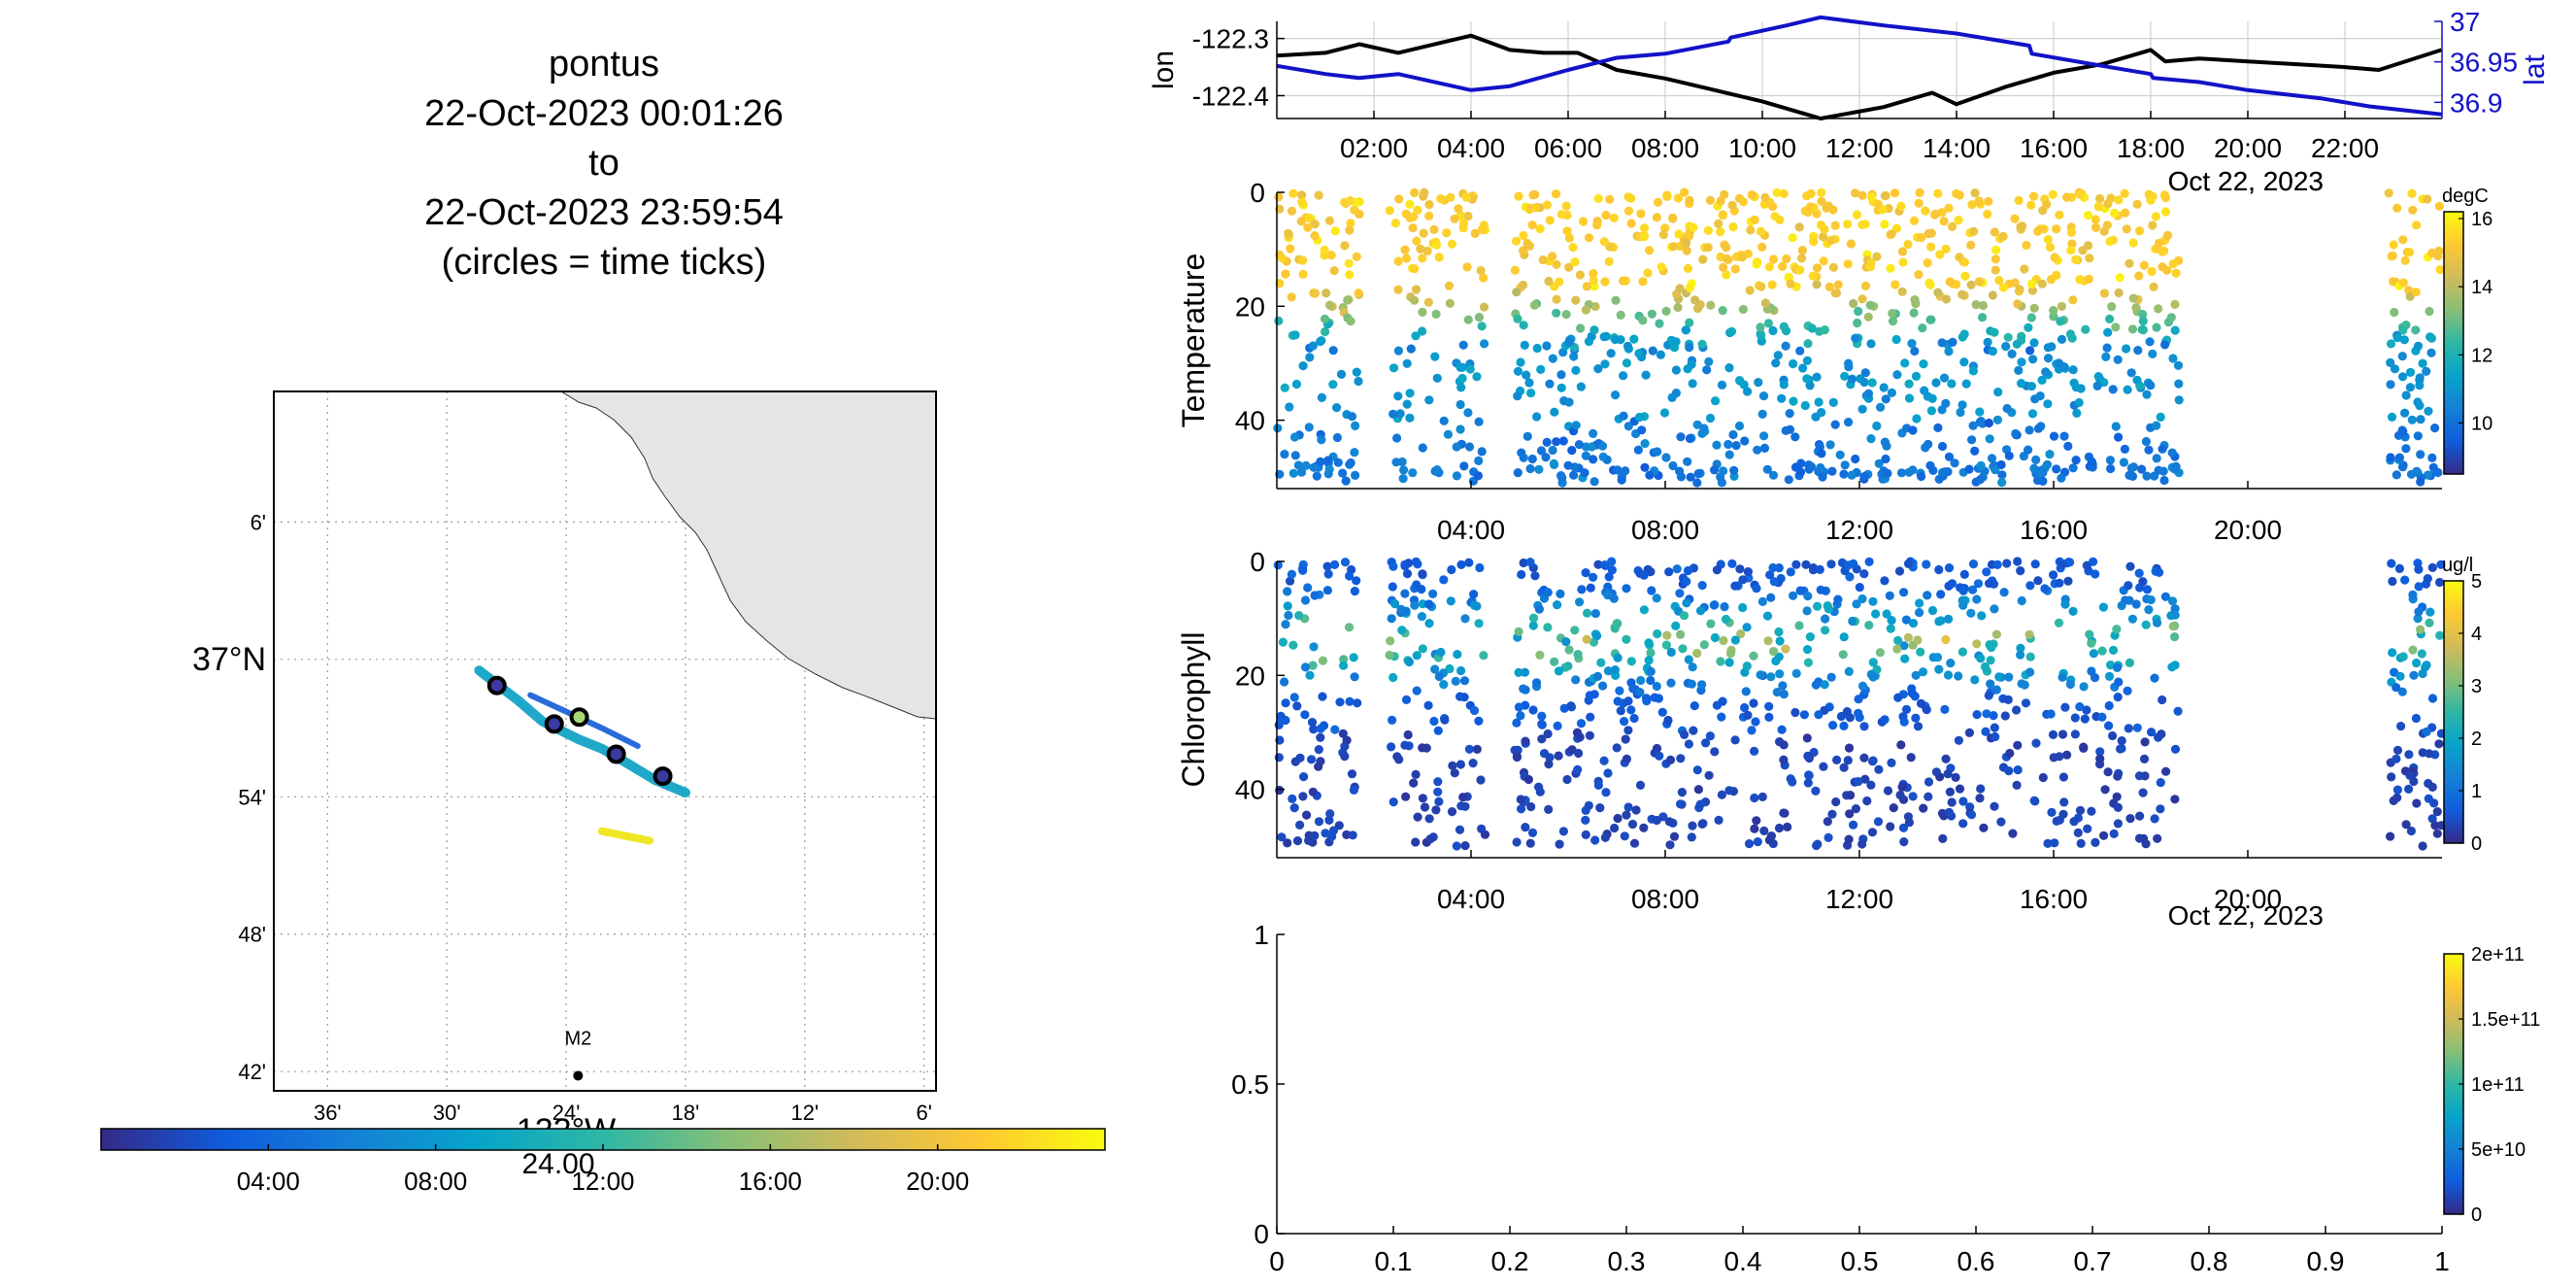 The width and height of the screenshot is (2576, 1288). I want to click on colorbar-tick-label: 16, so click(2481, 219).